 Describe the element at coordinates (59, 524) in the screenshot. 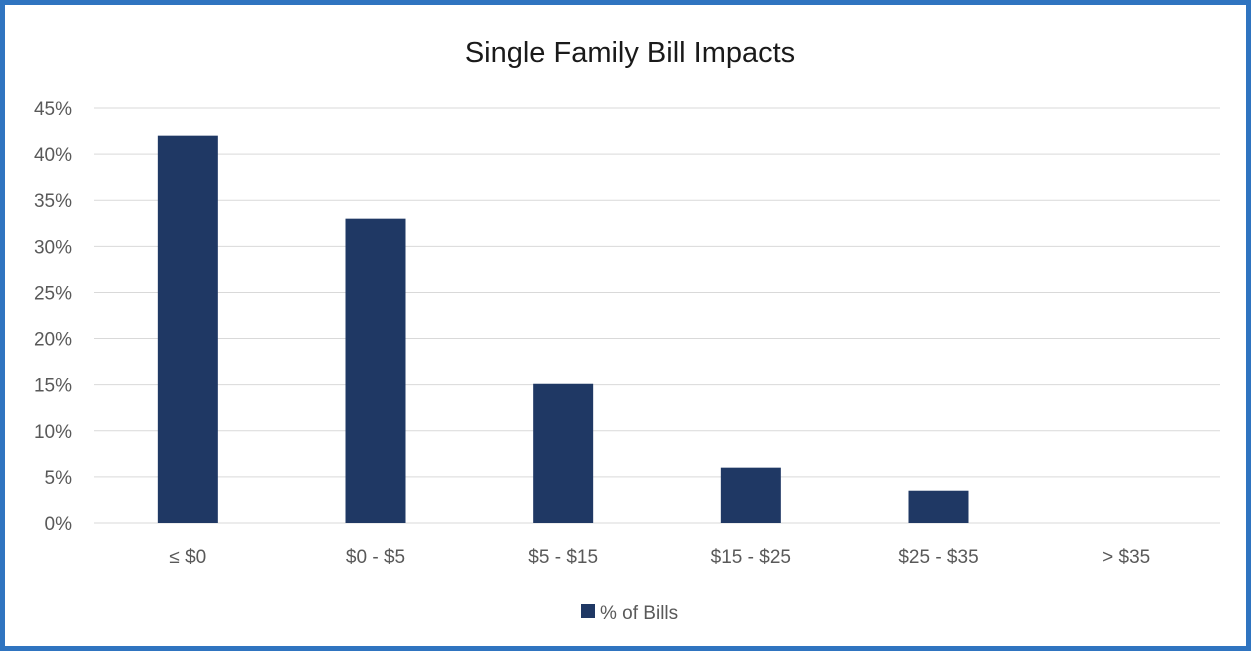

I see `y-tick-label: 0%` at that location.